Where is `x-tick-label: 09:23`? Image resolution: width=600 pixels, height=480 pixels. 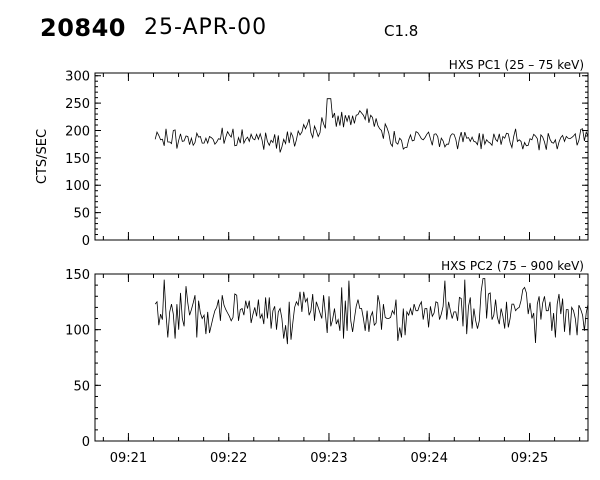 x-tick-label: 09:23 is located at coordinates (328, 458).